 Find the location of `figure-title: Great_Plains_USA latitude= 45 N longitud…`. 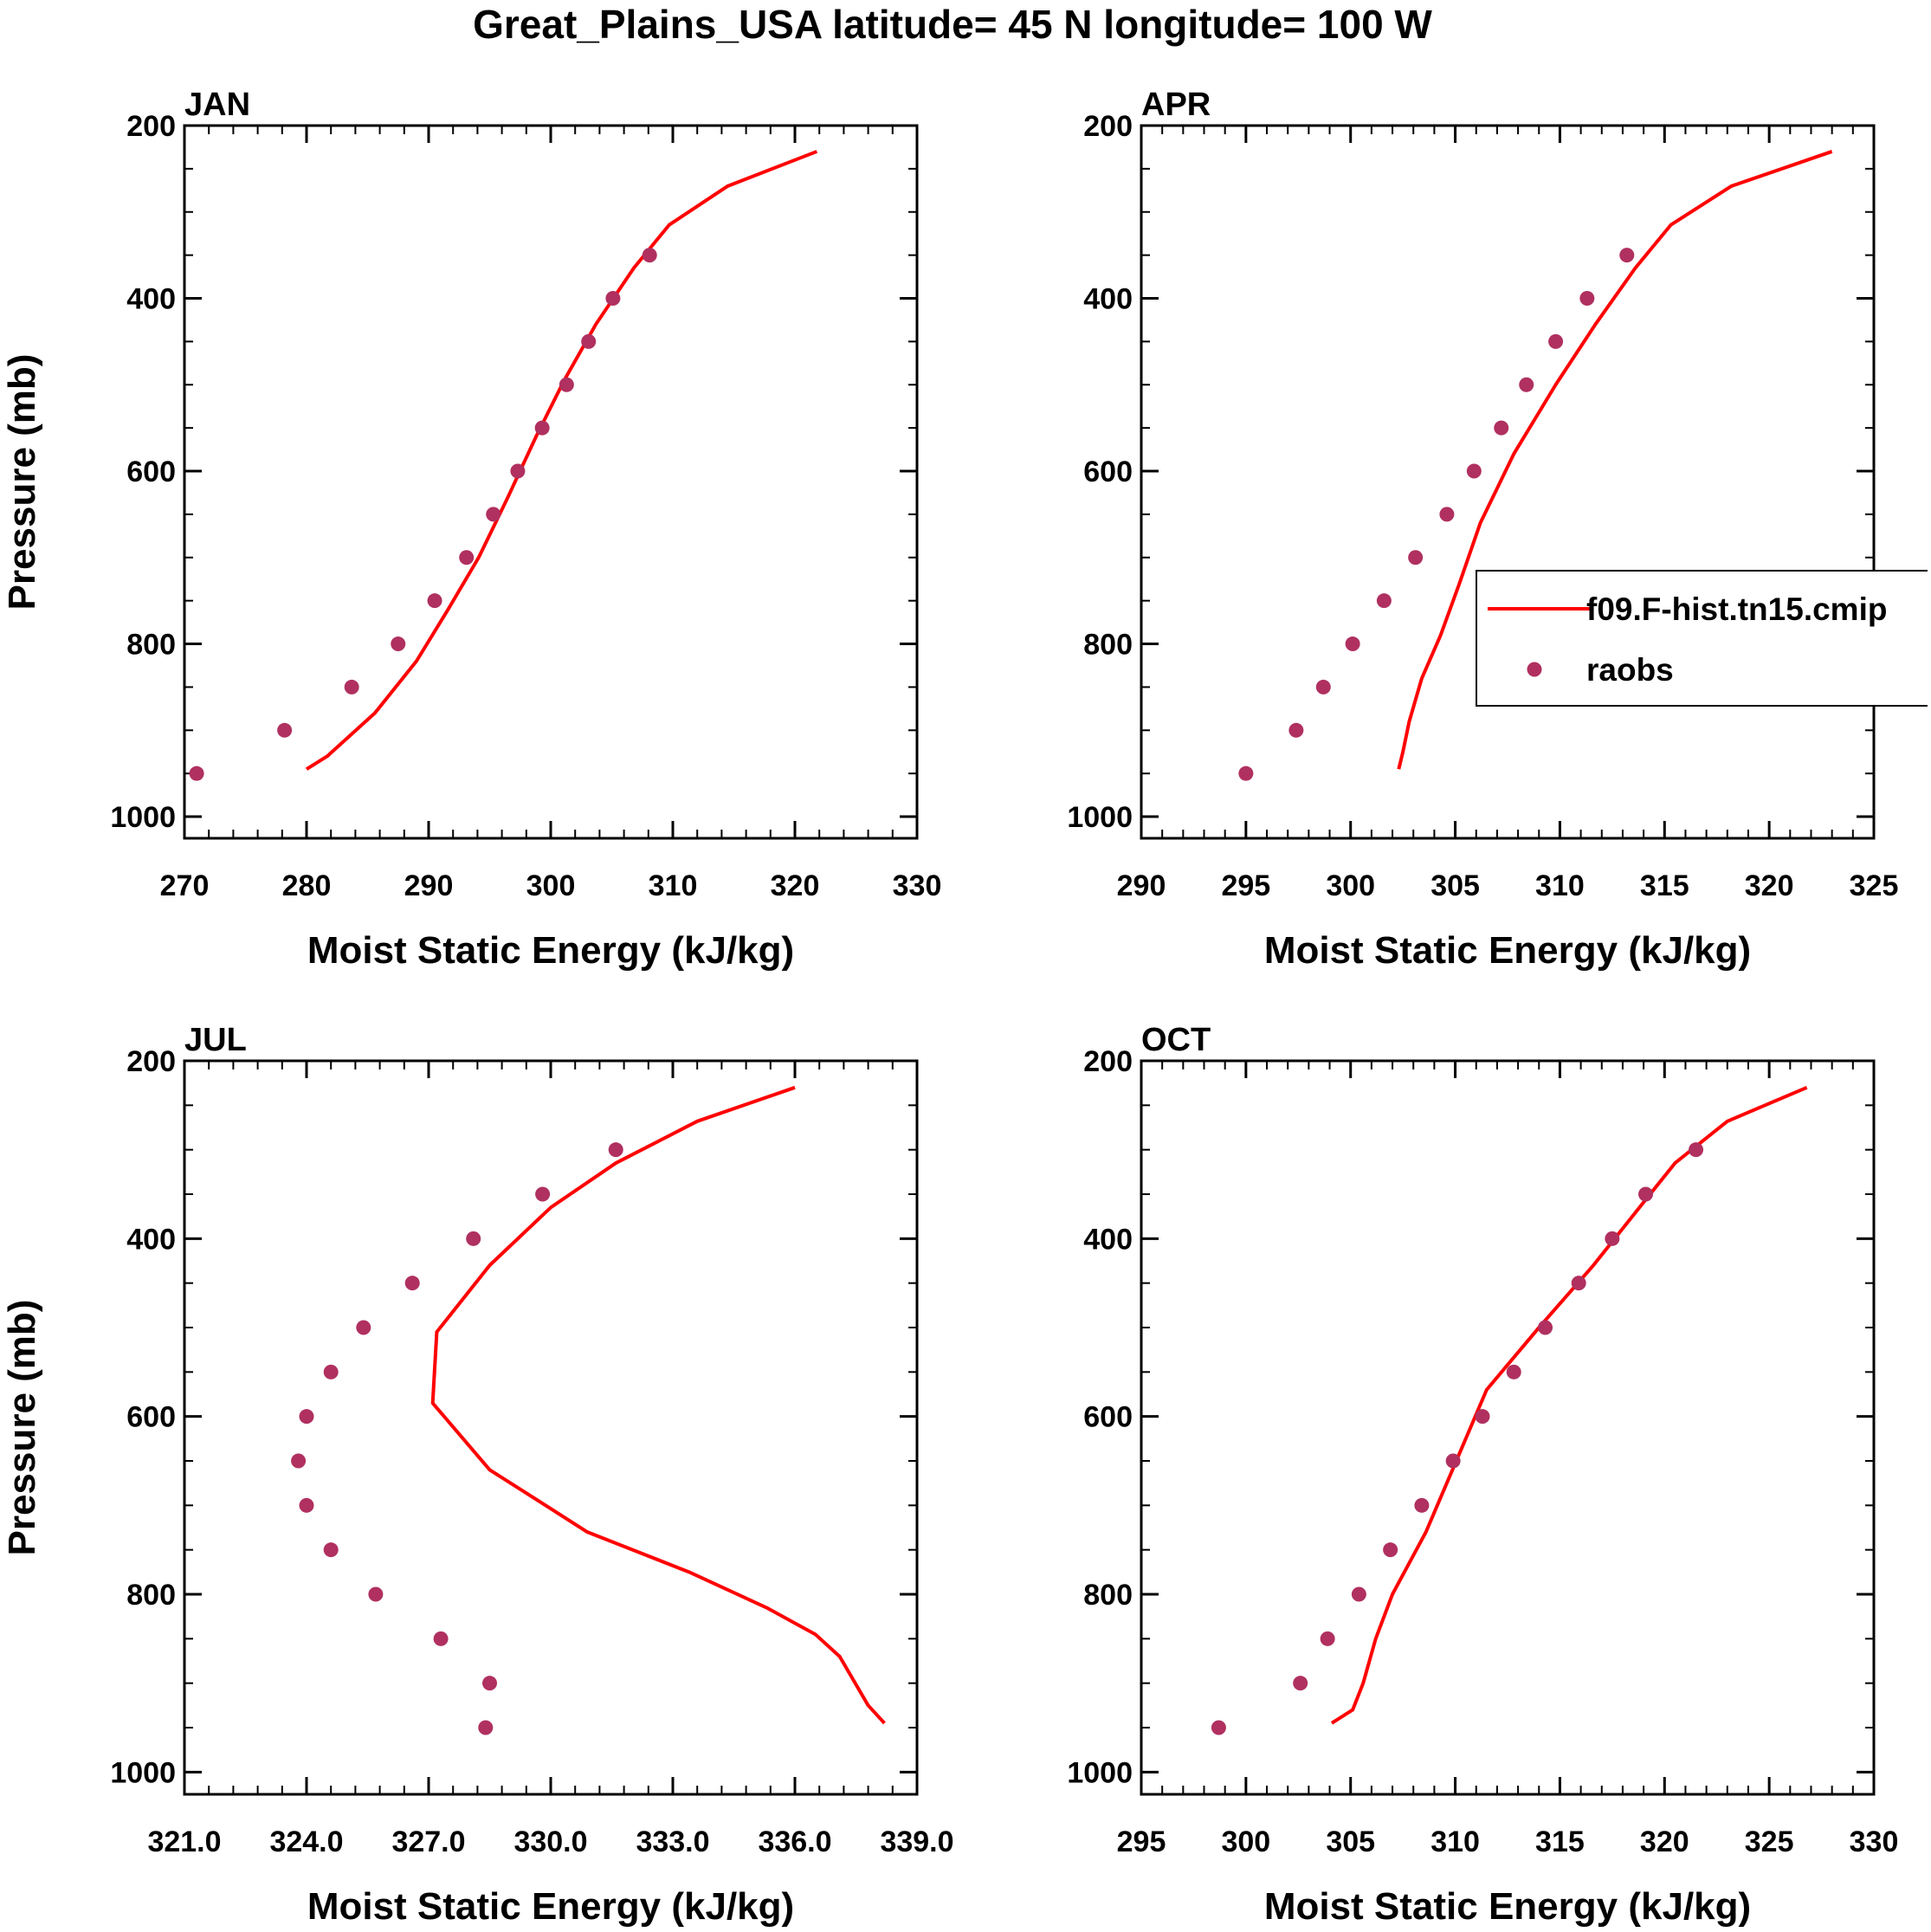

figure-title: Great_Plains_USA latitude= 45 N longitud… is located at coordinates (952, 24).